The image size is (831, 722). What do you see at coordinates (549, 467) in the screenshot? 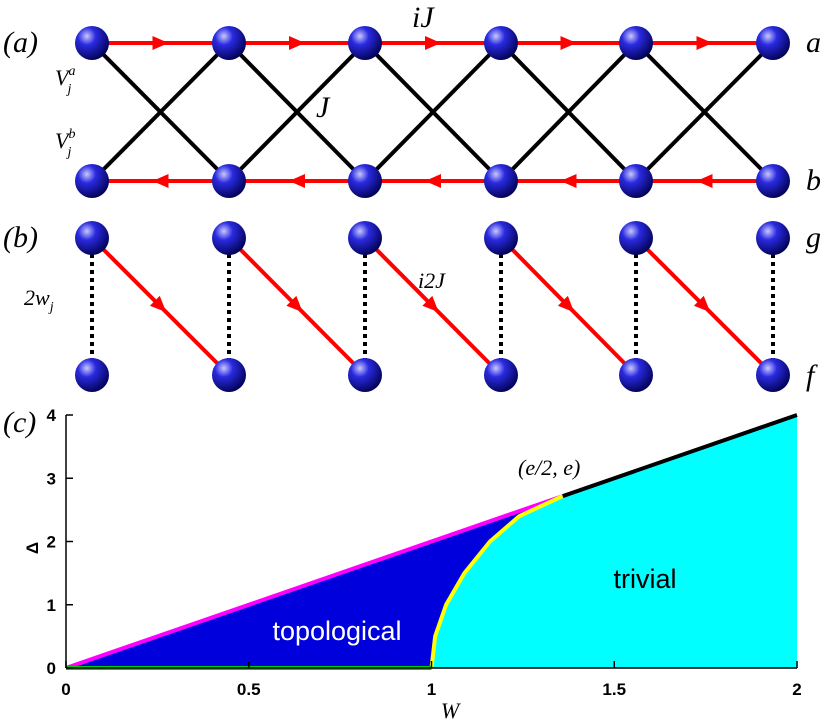
I see `annotation: (e/2, e)` at bounding box center [549, 467].